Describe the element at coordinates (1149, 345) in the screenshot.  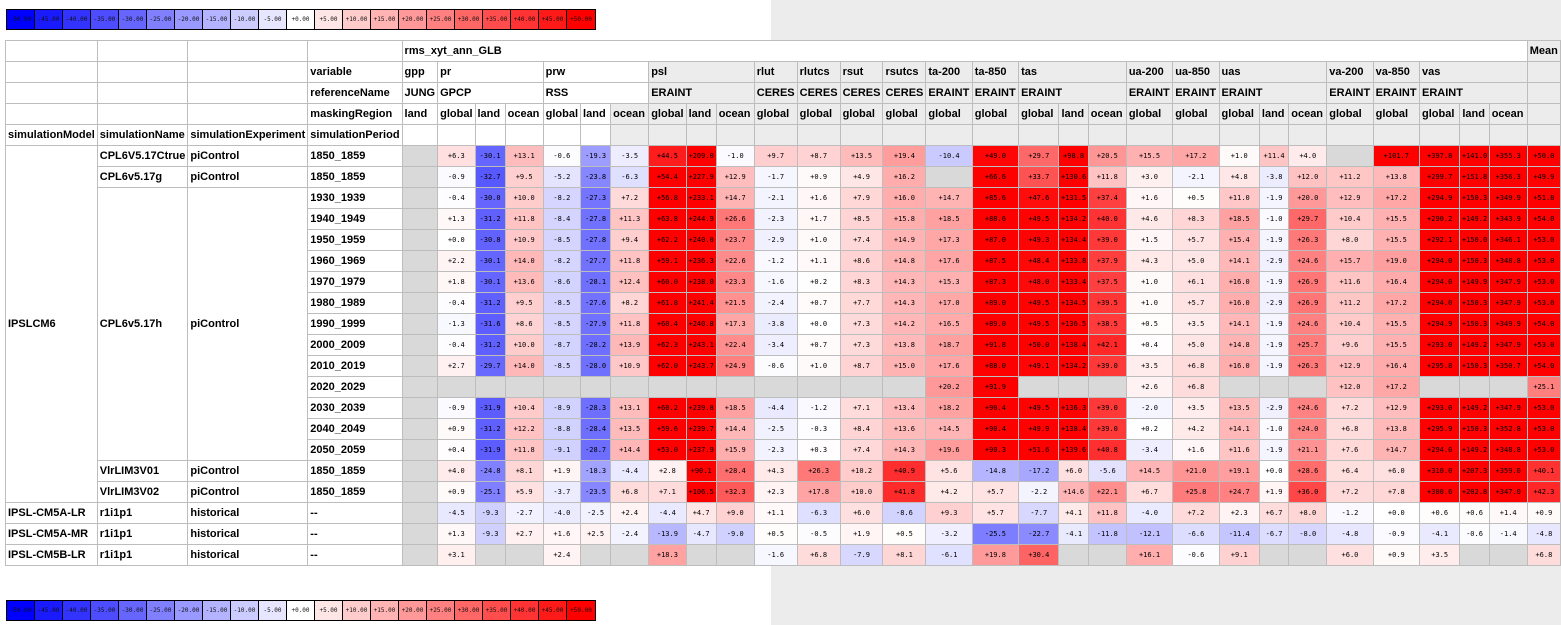
I see `value-cell: +0.4` at that location.